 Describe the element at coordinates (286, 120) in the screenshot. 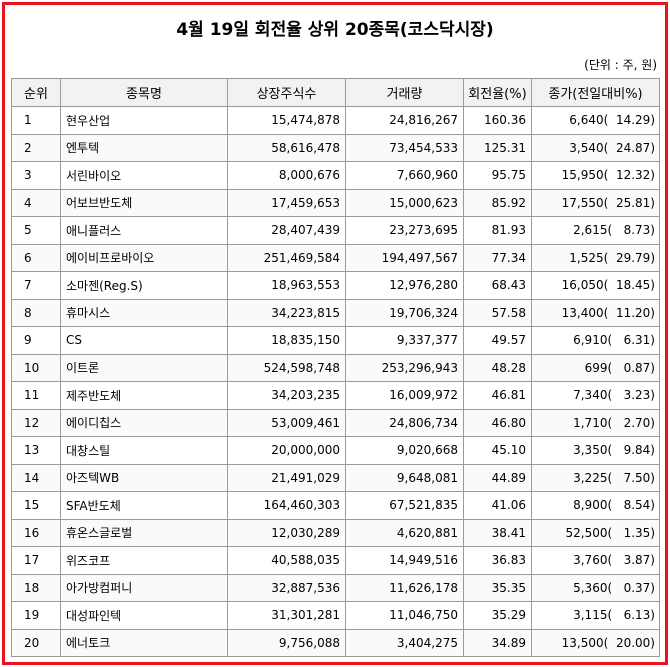

I see `cell-shares: 15,474,878` at that location.